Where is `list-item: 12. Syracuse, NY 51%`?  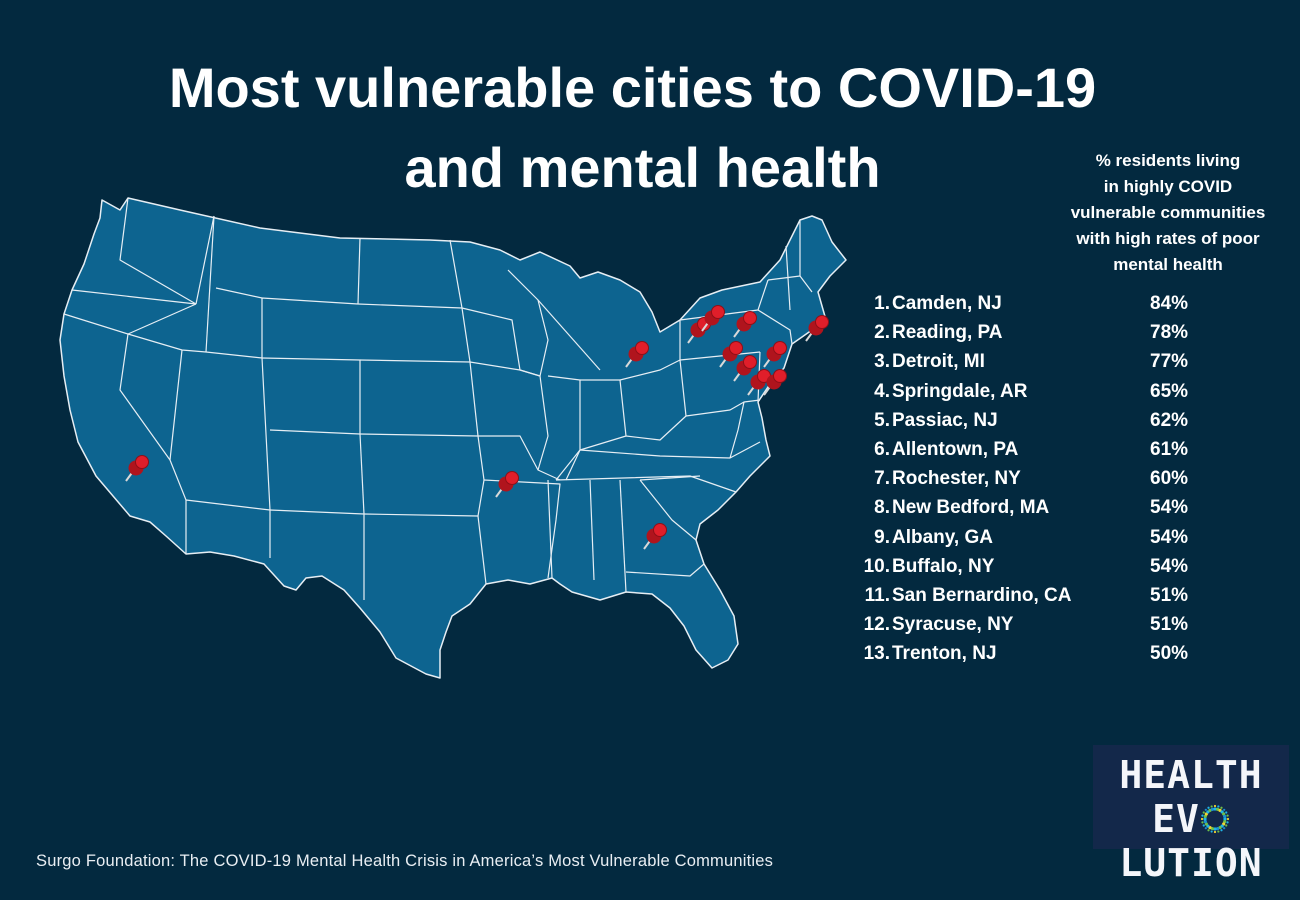 list-item: 12. Syracuse, NY 51% is located at coordinates (1038, 624).